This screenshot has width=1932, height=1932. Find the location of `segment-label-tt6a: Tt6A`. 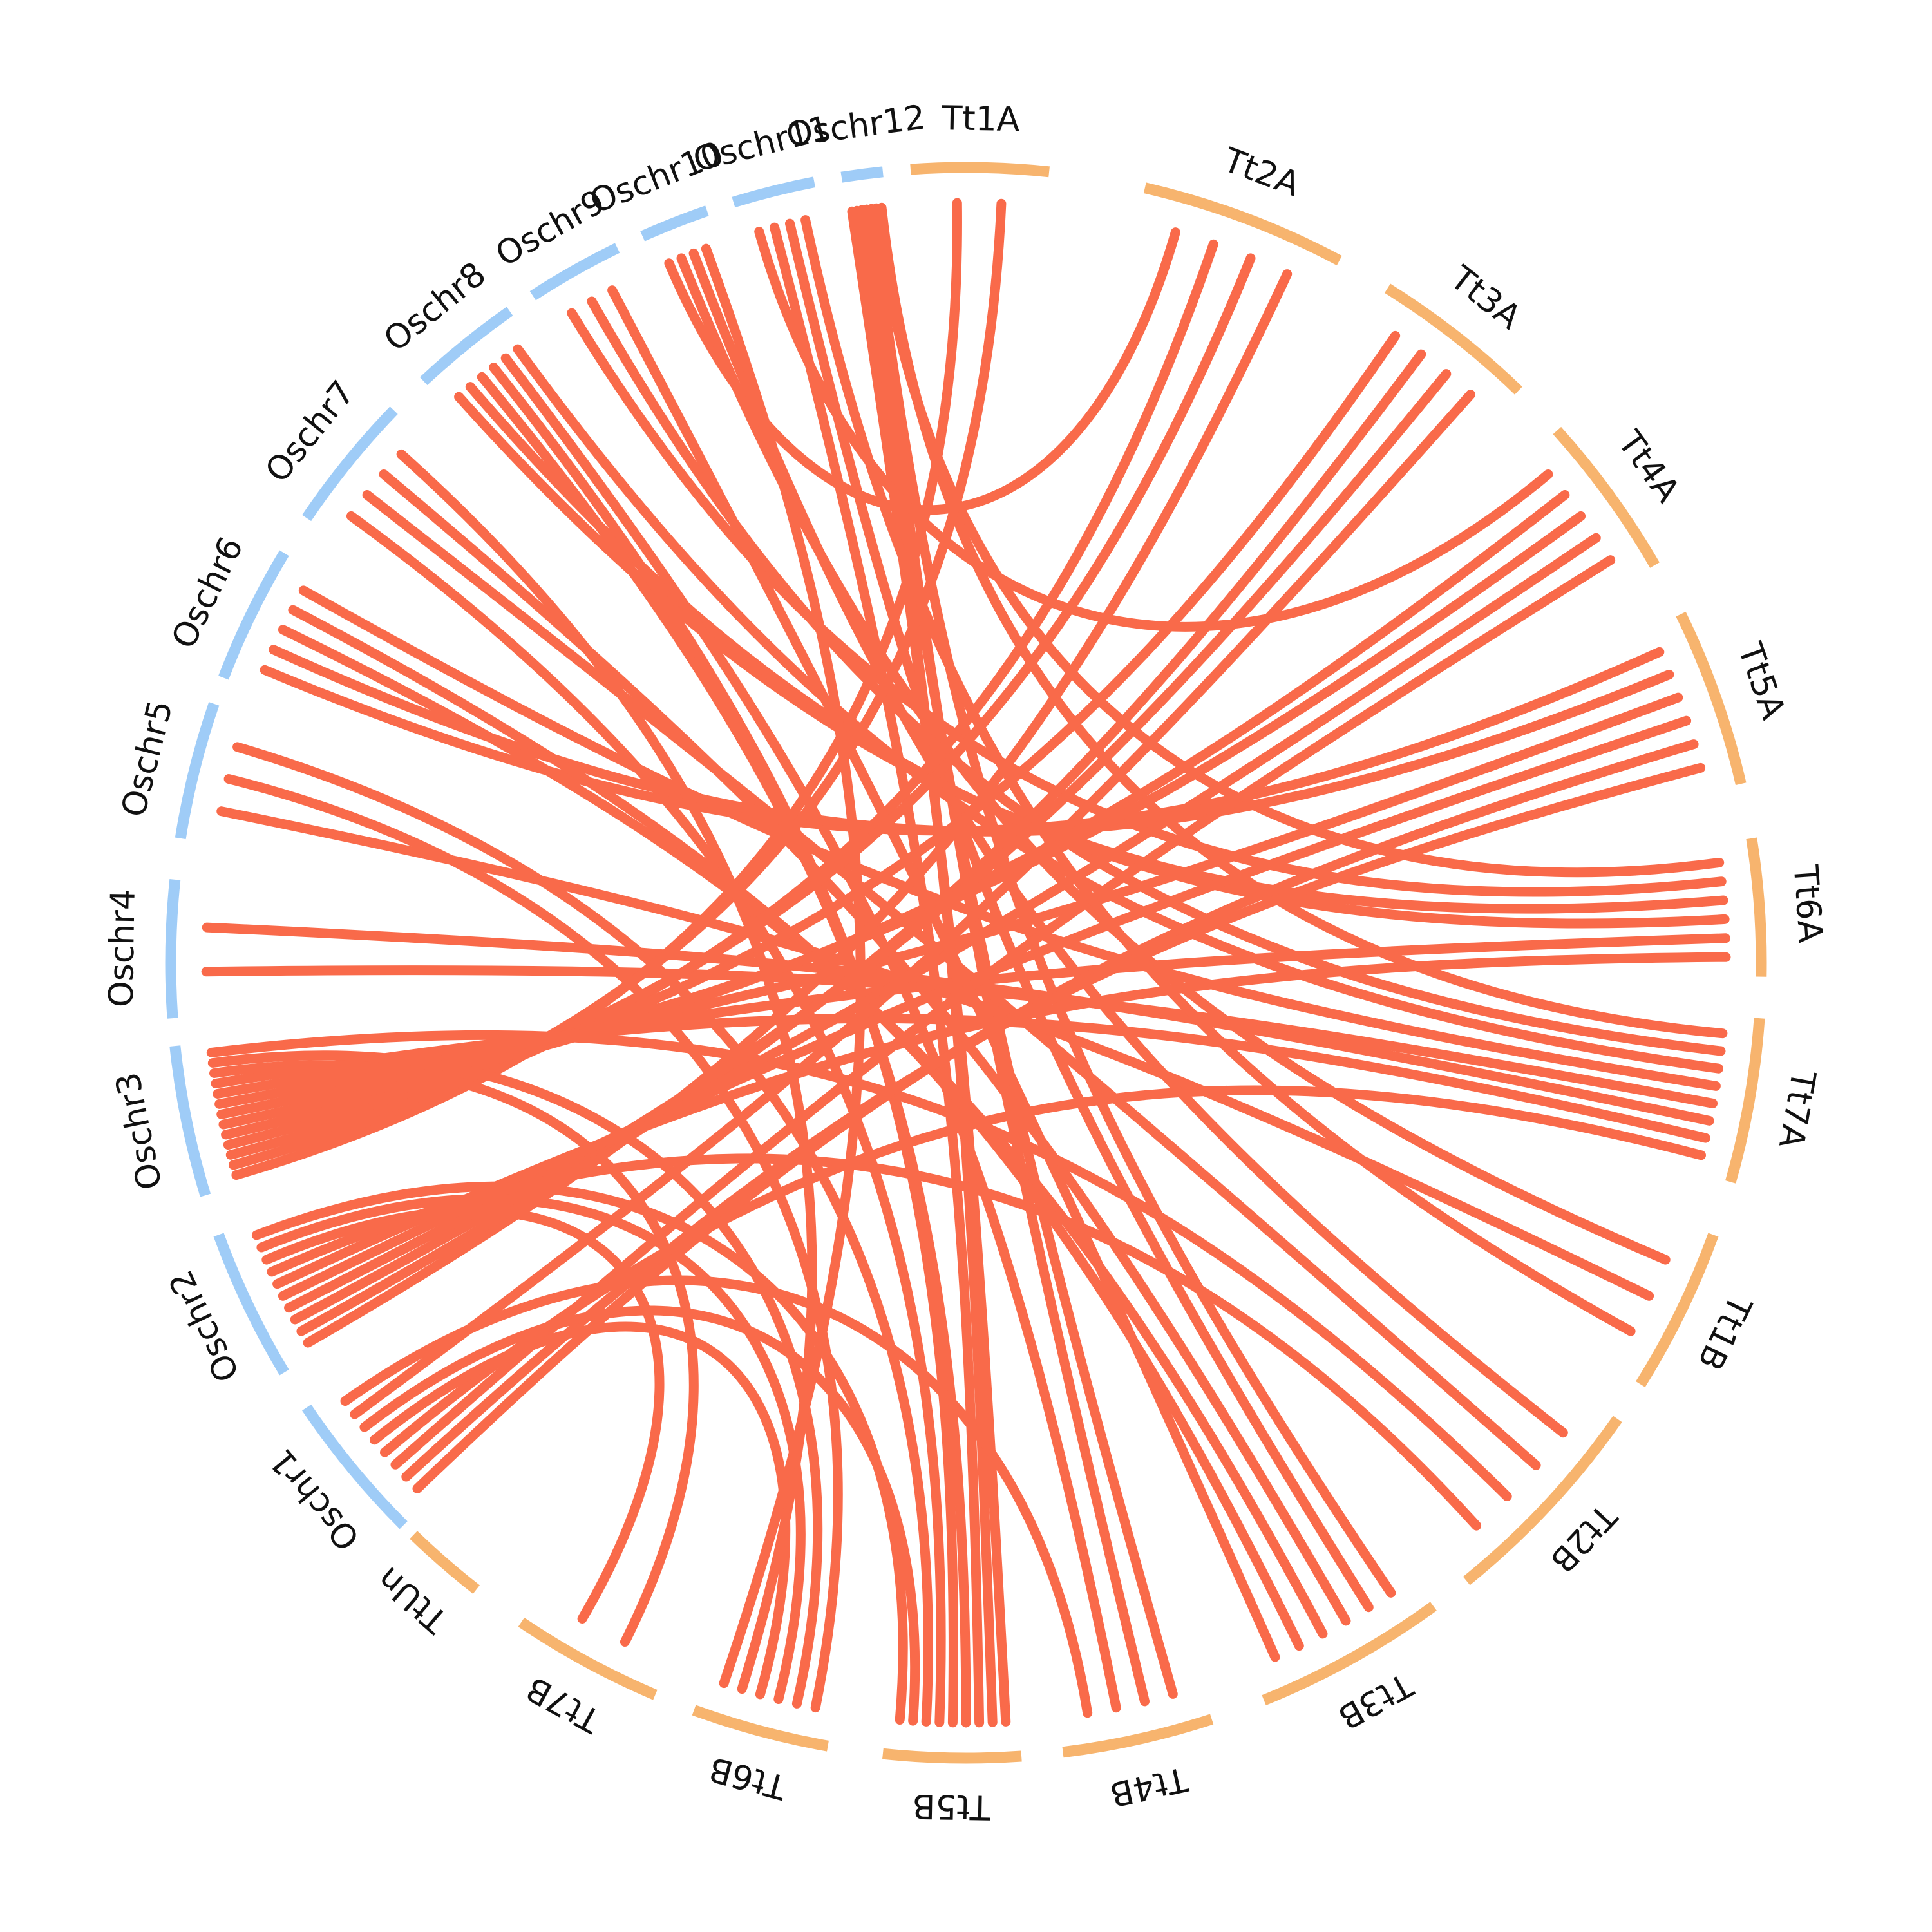

segment-label-tt6a: Tt6A is located at coordinates (1808, 904).